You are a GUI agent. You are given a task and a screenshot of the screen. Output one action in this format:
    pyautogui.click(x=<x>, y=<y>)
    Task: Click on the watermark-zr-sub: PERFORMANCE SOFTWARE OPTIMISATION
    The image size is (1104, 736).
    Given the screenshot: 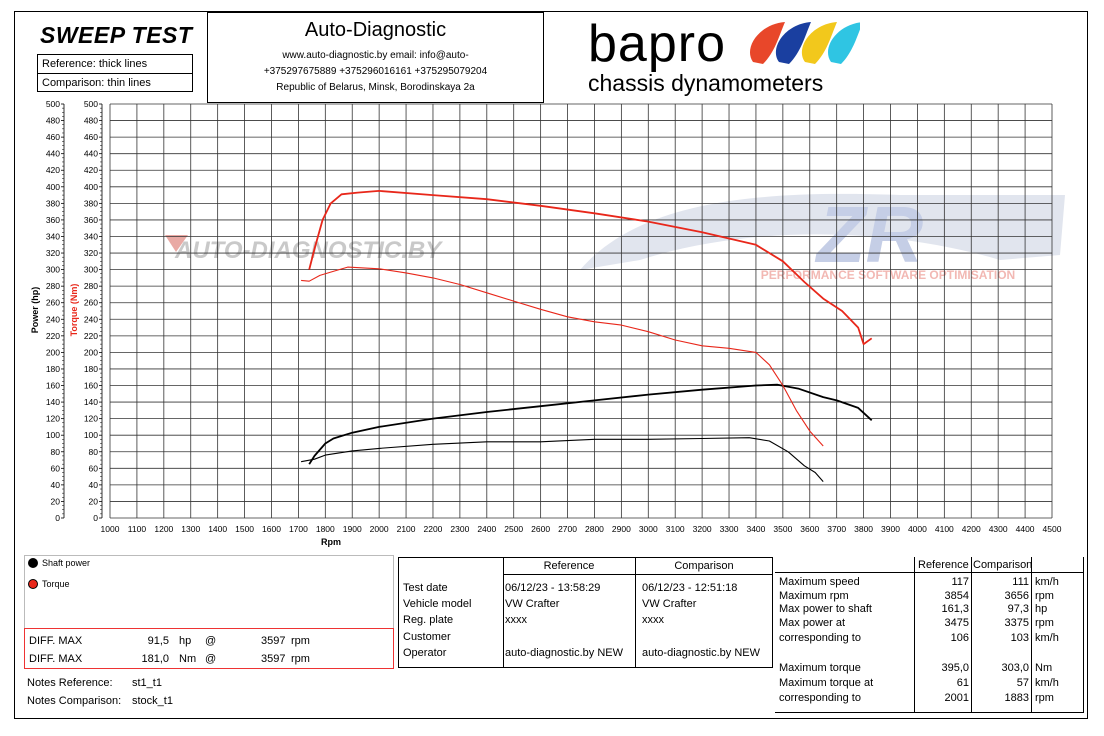 What is the action you would take?
    pyautogui.click(x=888, y=275)
    